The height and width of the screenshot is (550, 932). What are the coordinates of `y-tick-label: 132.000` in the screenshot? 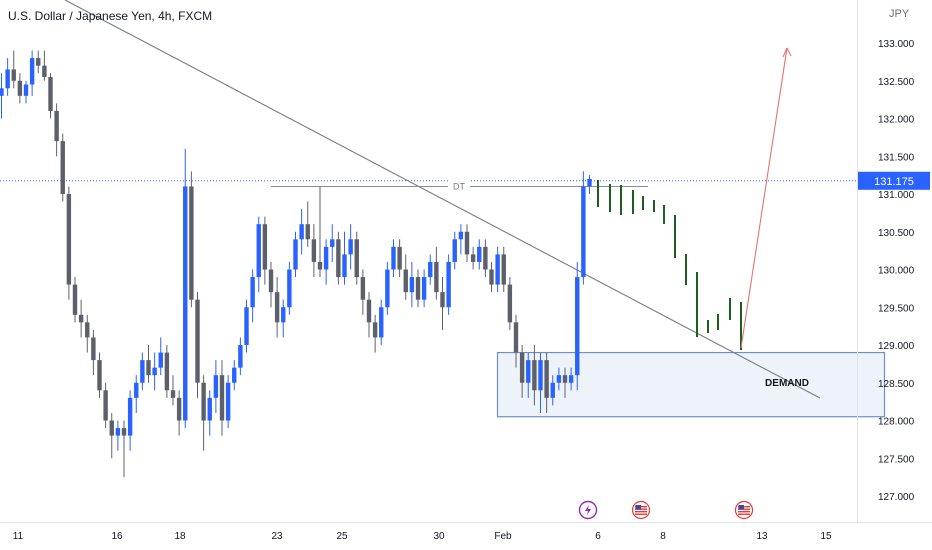 It's located at (896, 120).